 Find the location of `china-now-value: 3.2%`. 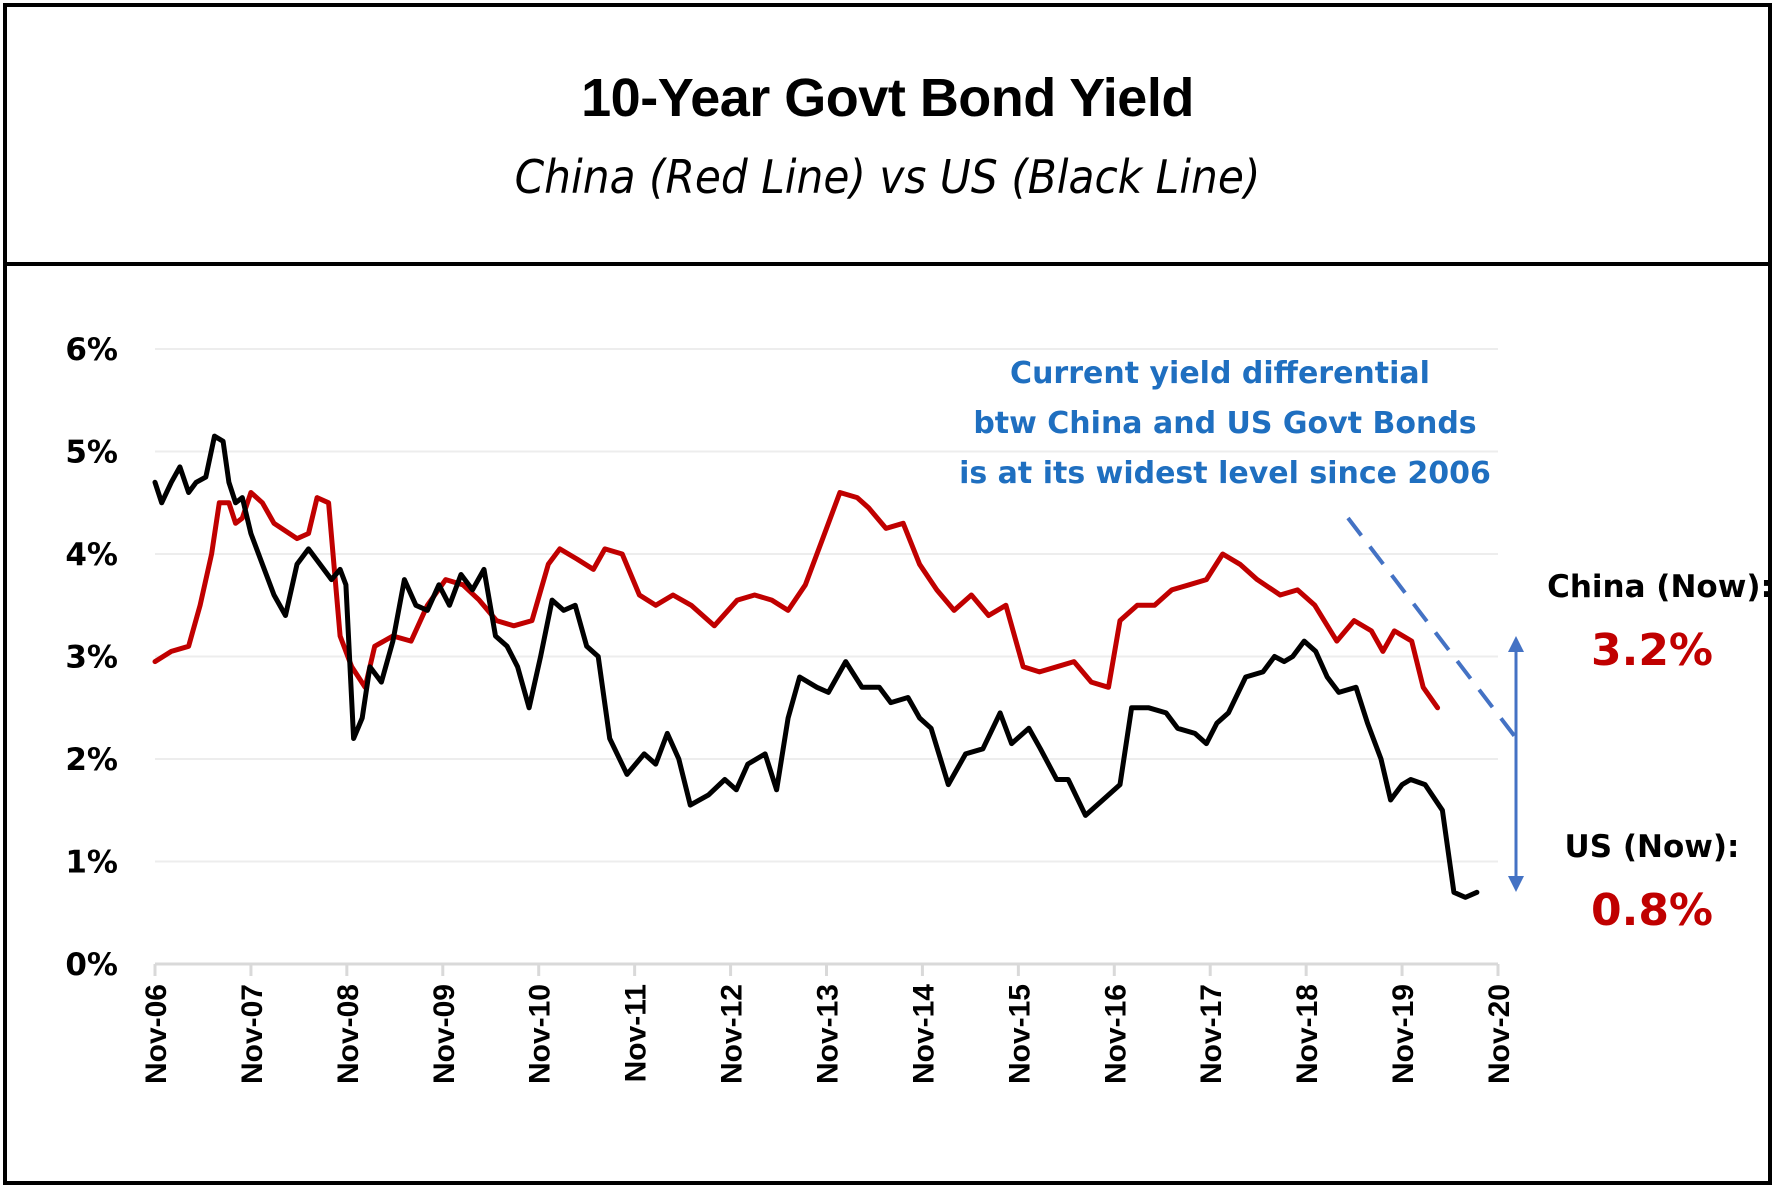

china-now-value: 3.2% is located at coordinates (1652, 650).